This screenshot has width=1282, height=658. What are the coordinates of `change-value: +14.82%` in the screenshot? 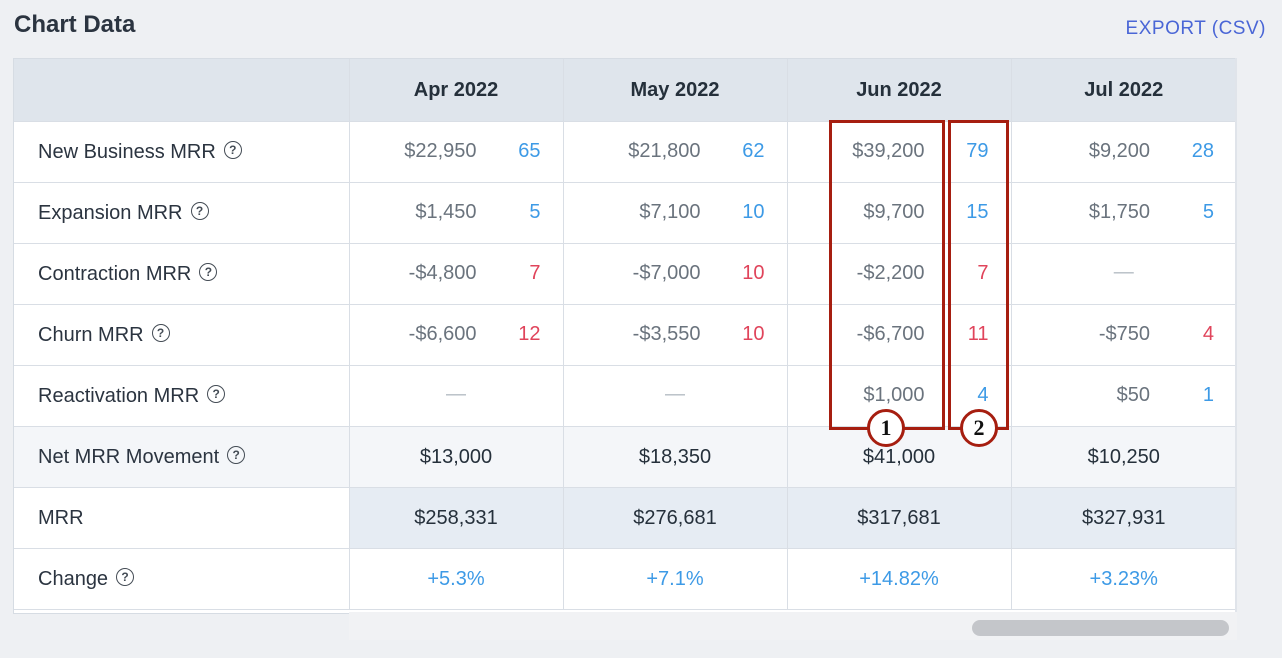 It's located at (899, 579).